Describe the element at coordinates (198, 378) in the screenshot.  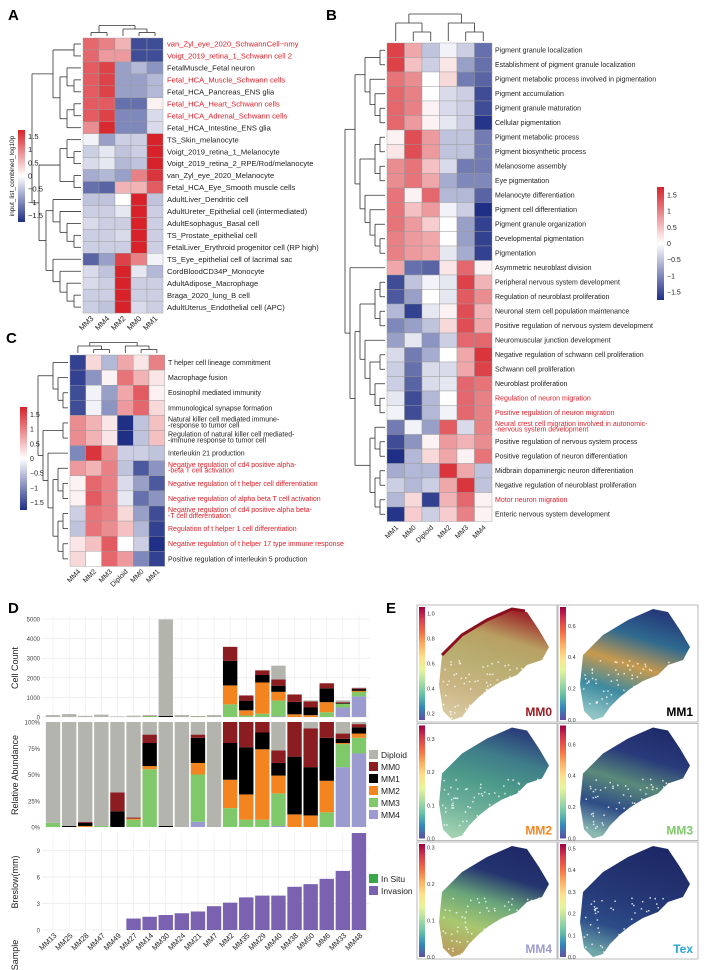
I see `row-label: Macrophage fusion` at that location.